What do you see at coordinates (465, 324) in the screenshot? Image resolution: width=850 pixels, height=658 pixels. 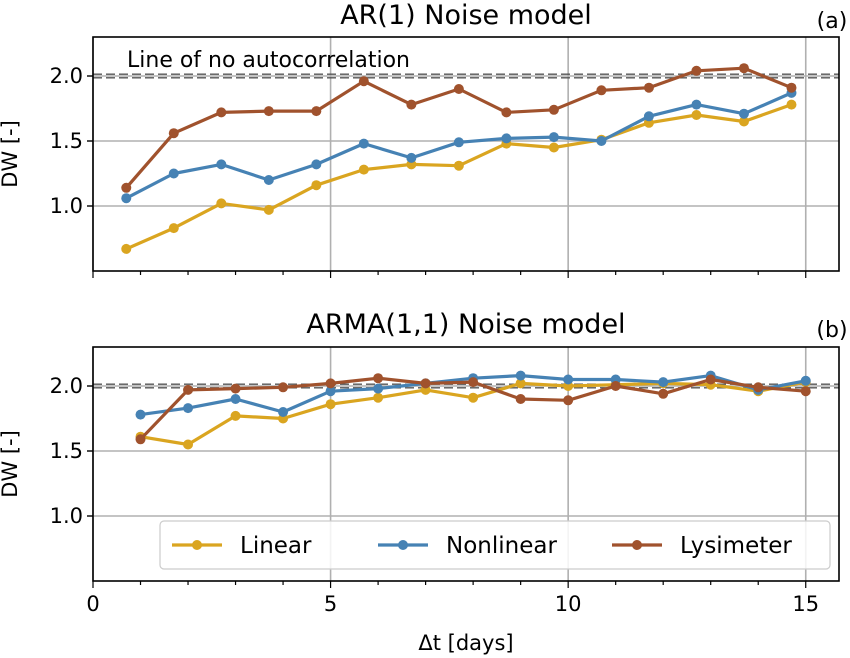 I see `chart-title-arma11: ARMA(1,1) Noise model` at bounding box center [465, 324].